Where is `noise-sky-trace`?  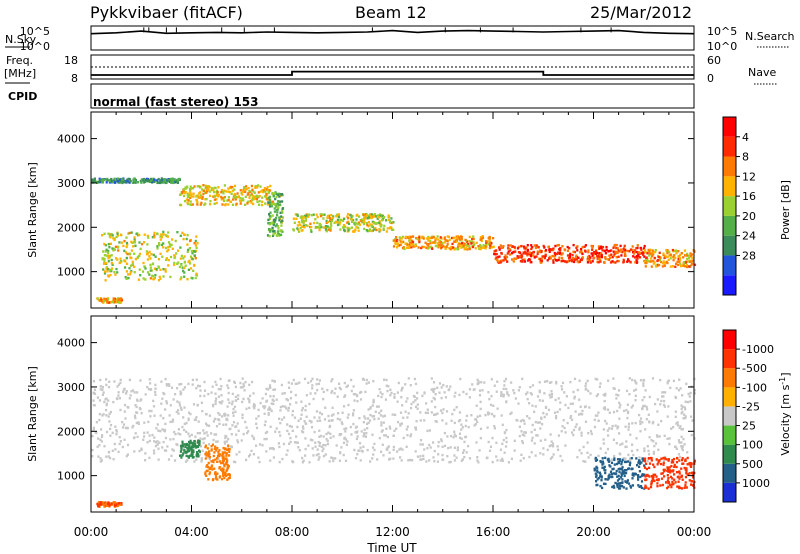 noise-sky-trace is located at coordinates (392, 32).